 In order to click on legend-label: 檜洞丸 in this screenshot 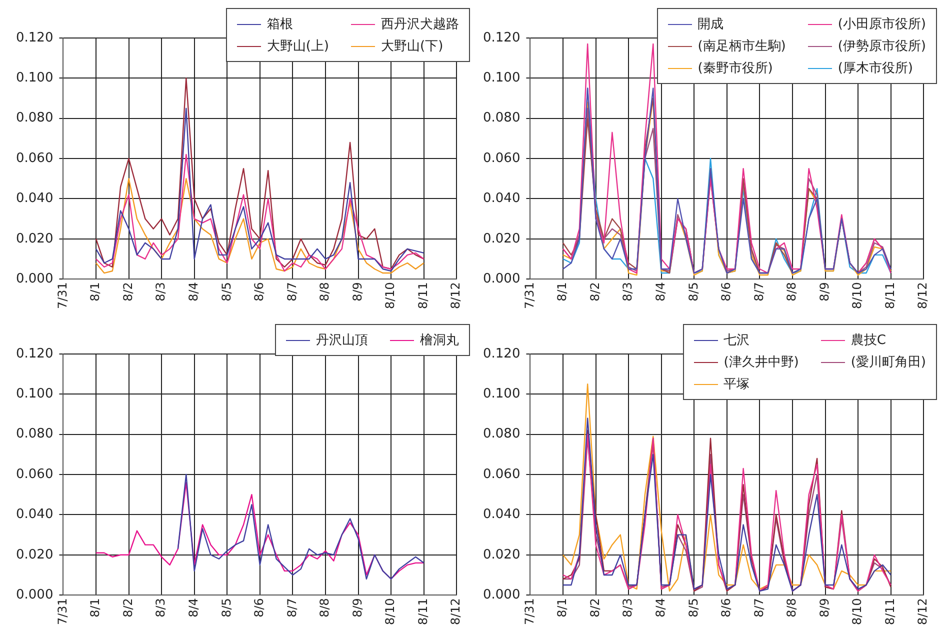, I will do `click(439, 340)`.